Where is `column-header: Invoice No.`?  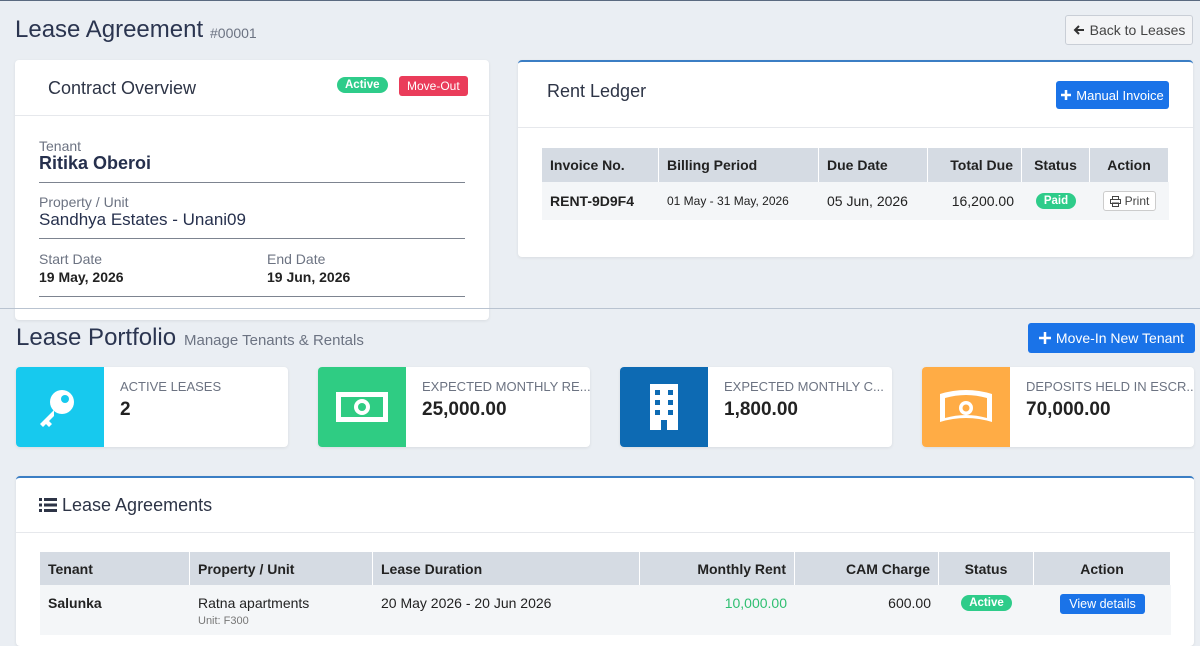 column-header: Invoice No. is located at coordinates (600, 165).